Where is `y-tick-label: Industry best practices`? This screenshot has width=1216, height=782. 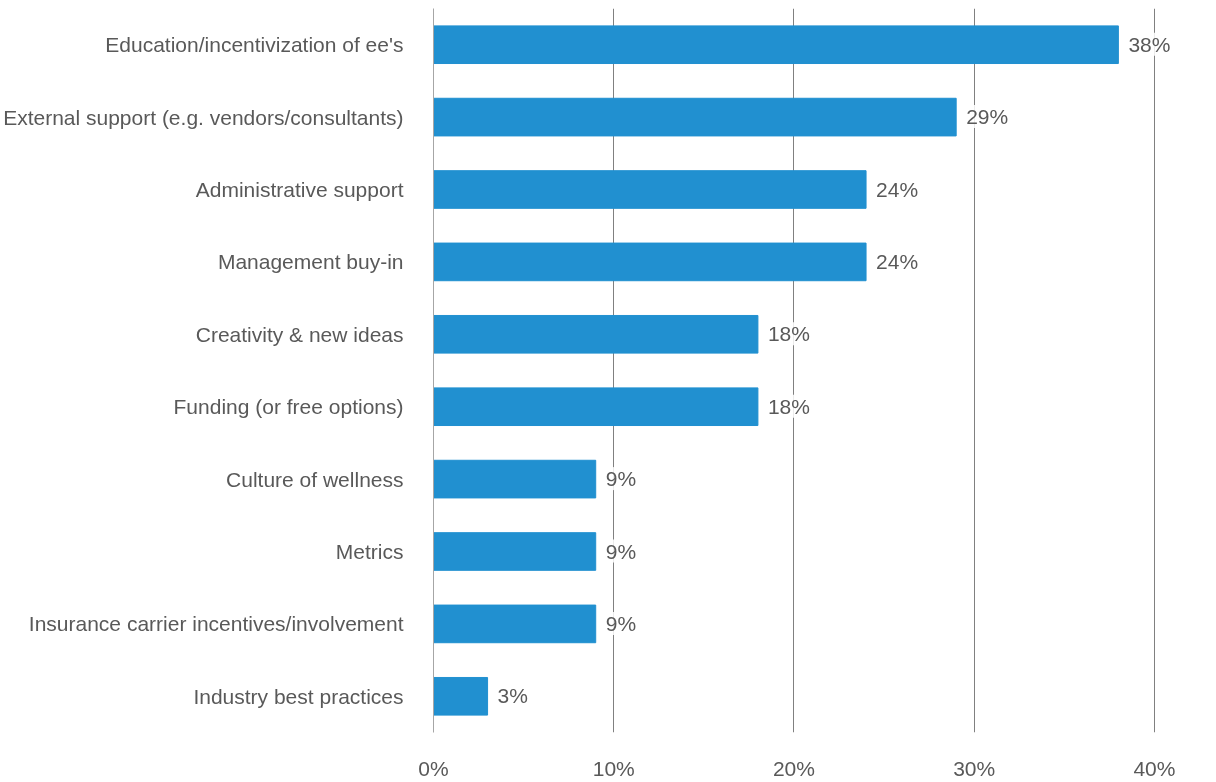 y-tick-label: Industry best practices is located at coordinates (298, 696).